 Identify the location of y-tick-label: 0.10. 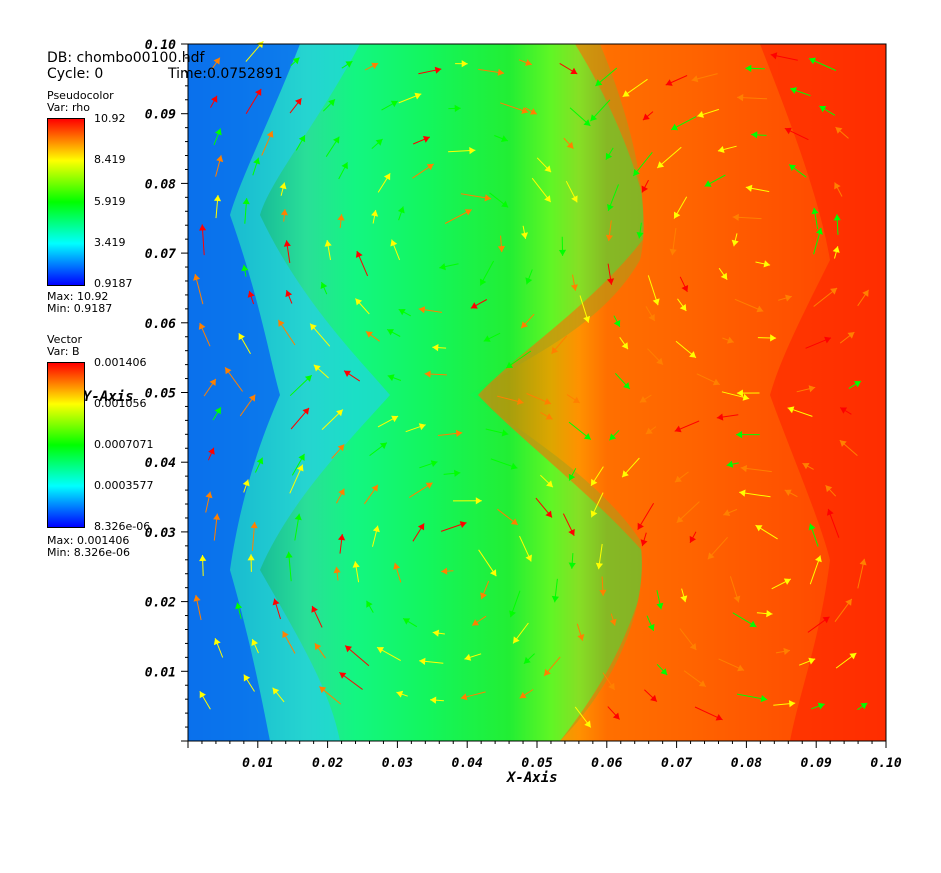
(160, 45).